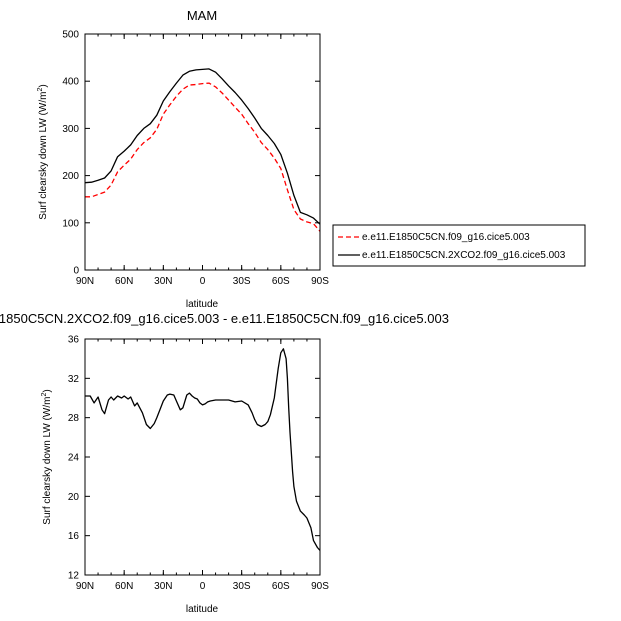 Image resolution: width=621 pixels, height=621 pixels. Describe the element at coordinates (70, 82) in the screenshot. I see `y-tick-label: 400` at that location.